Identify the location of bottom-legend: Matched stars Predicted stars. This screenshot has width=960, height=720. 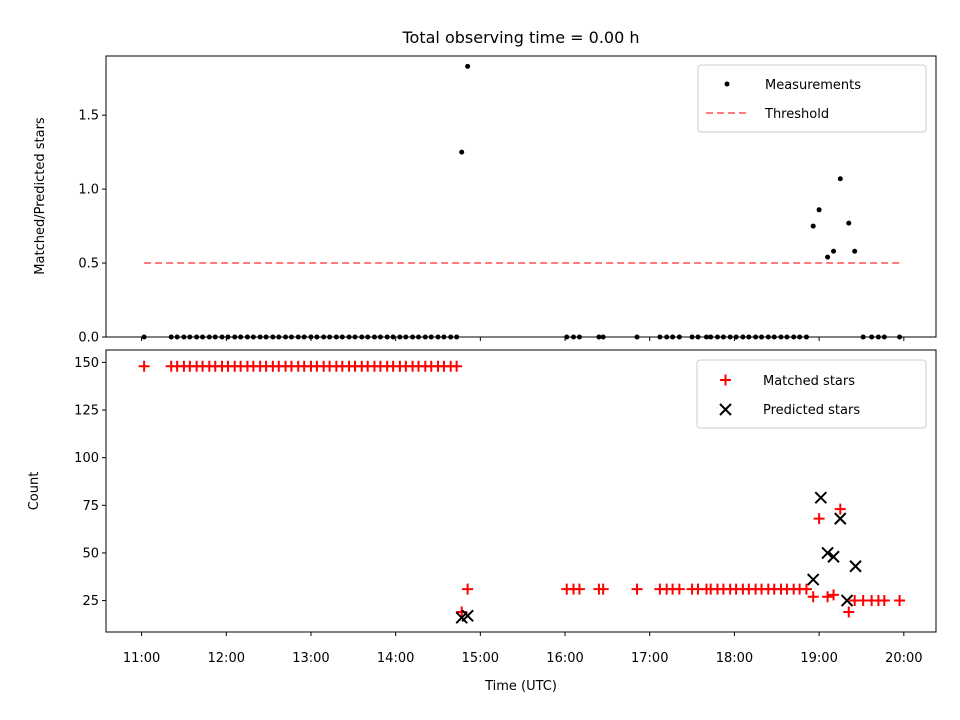
(811, 394).